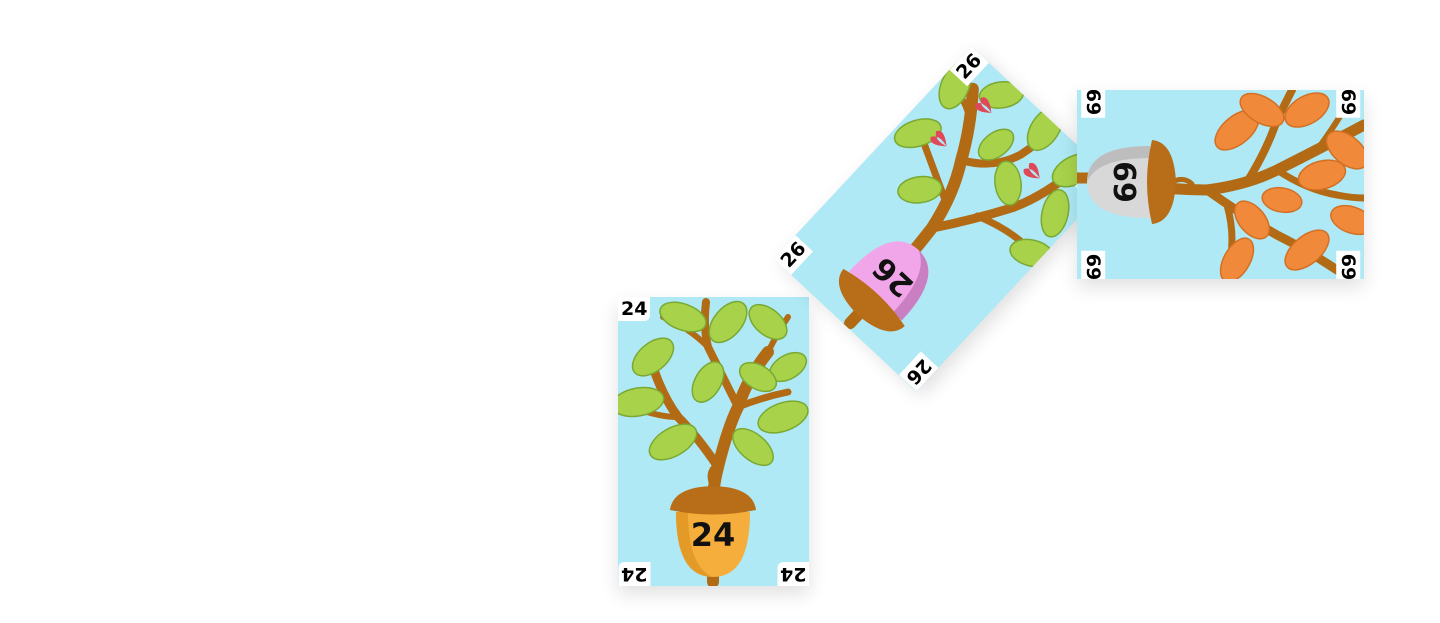  I want to click on acorn-number: 69, so click(1123, 182).